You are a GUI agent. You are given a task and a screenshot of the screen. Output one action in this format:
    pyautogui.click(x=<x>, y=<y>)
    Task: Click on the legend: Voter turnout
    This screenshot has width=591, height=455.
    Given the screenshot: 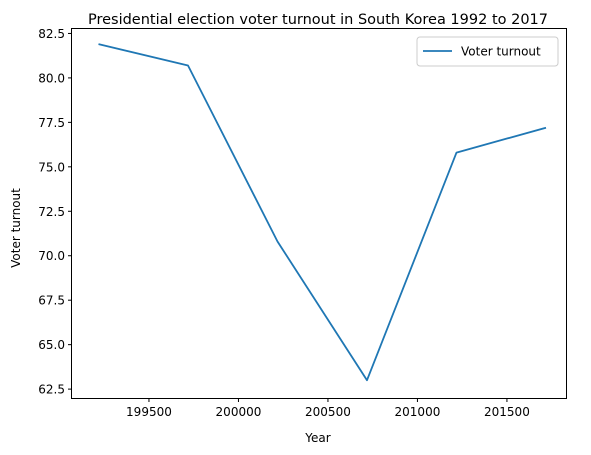 What is the action you would take?
    pyautogui.click(x=487, y=51)
    